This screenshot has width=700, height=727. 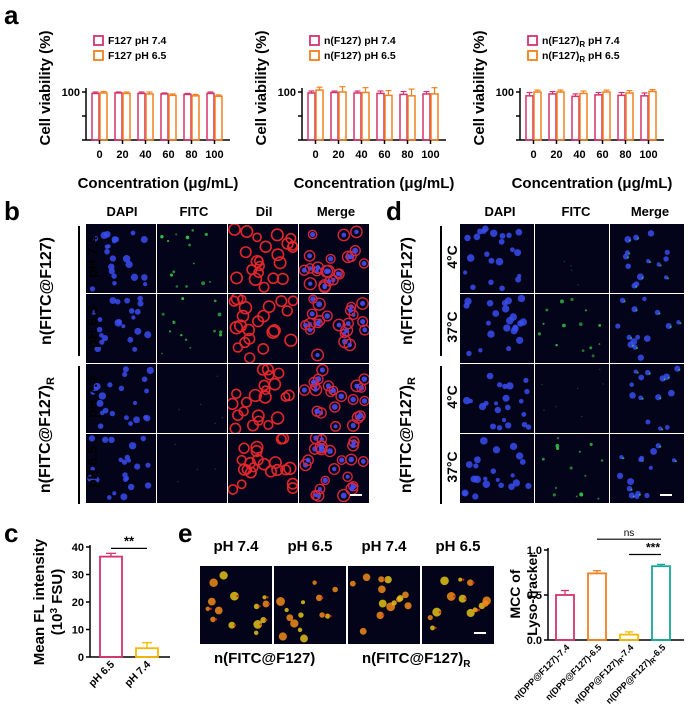 I want to click on panel-d-group-label-2: n(FITC@F127)R, so click(x=408, y=435).